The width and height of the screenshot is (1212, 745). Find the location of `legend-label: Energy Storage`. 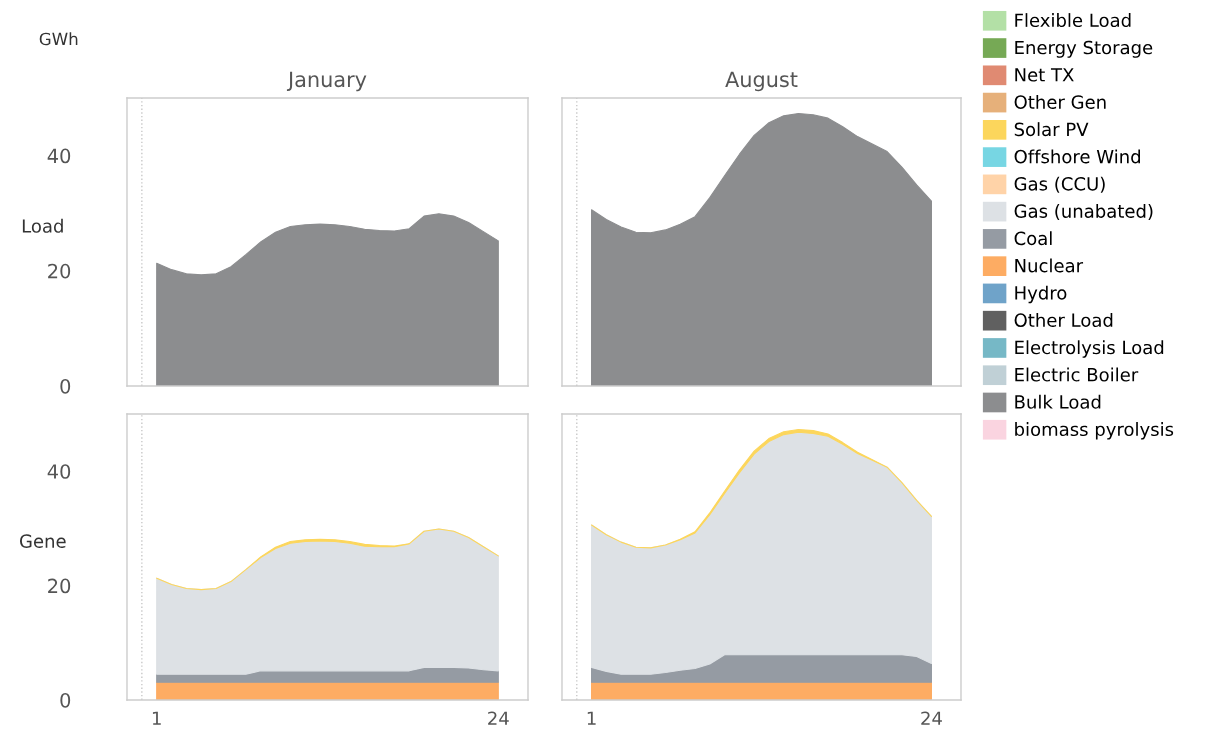

legend-label: Energy Storage is located at coordinates (1084, 49).